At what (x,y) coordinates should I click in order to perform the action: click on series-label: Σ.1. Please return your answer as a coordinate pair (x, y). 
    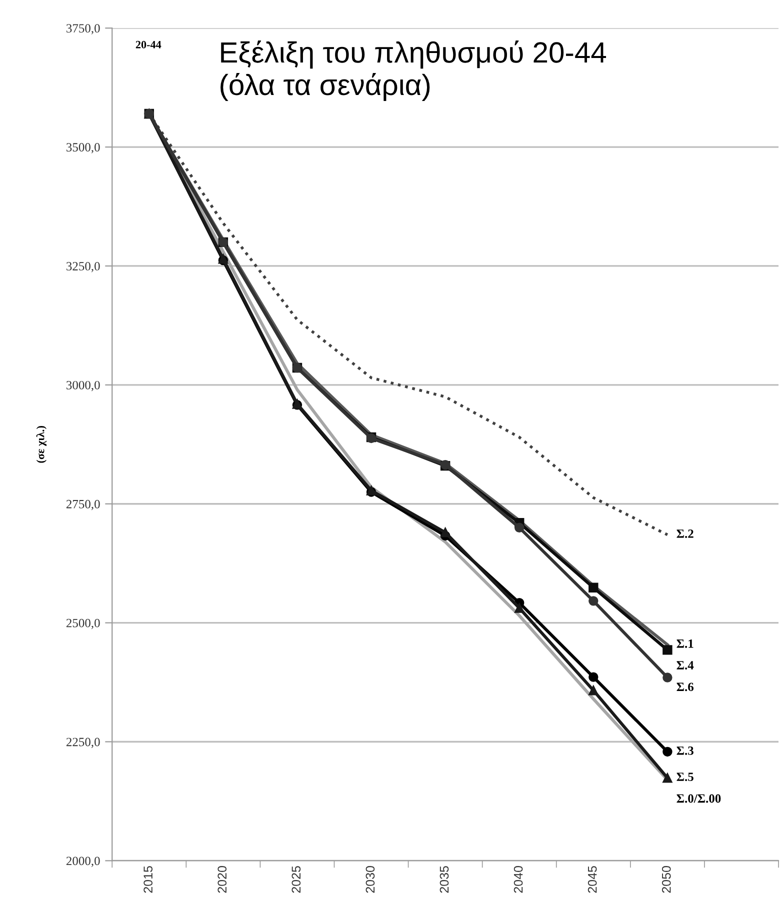
    Looking at the image, I should click on (685, 643).